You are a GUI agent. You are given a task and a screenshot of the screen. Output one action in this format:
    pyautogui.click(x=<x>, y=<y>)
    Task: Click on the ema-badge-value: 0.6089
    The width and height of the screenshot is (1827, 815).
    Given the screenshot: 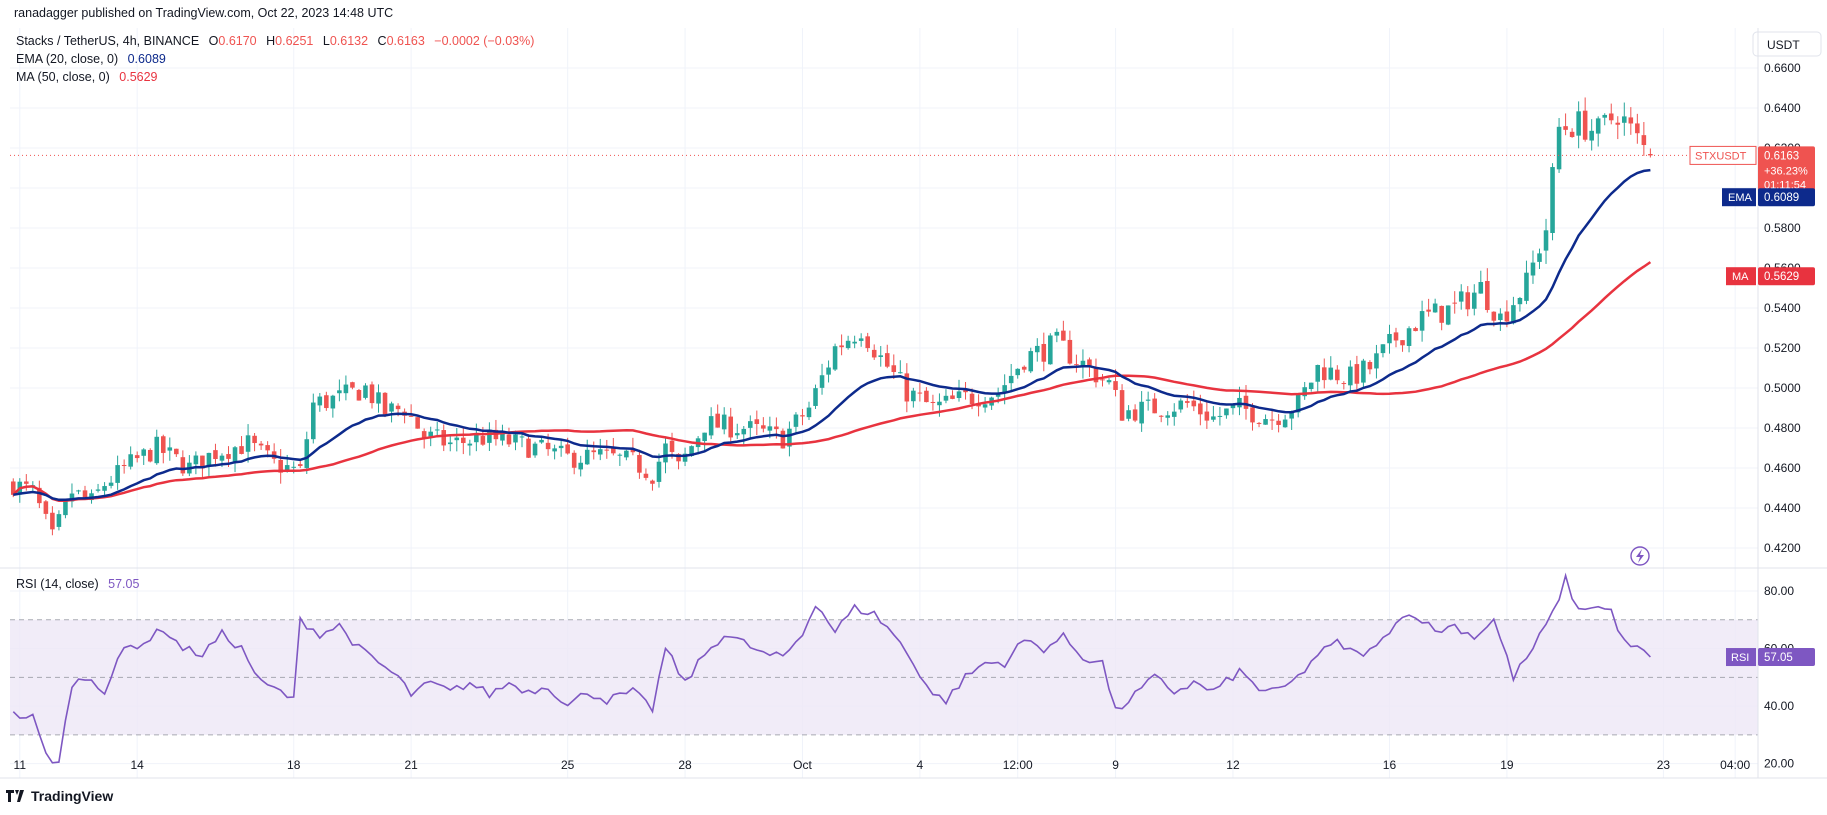 What is the action you would take?
    pyautogui.click(x=1781, y=198)
    